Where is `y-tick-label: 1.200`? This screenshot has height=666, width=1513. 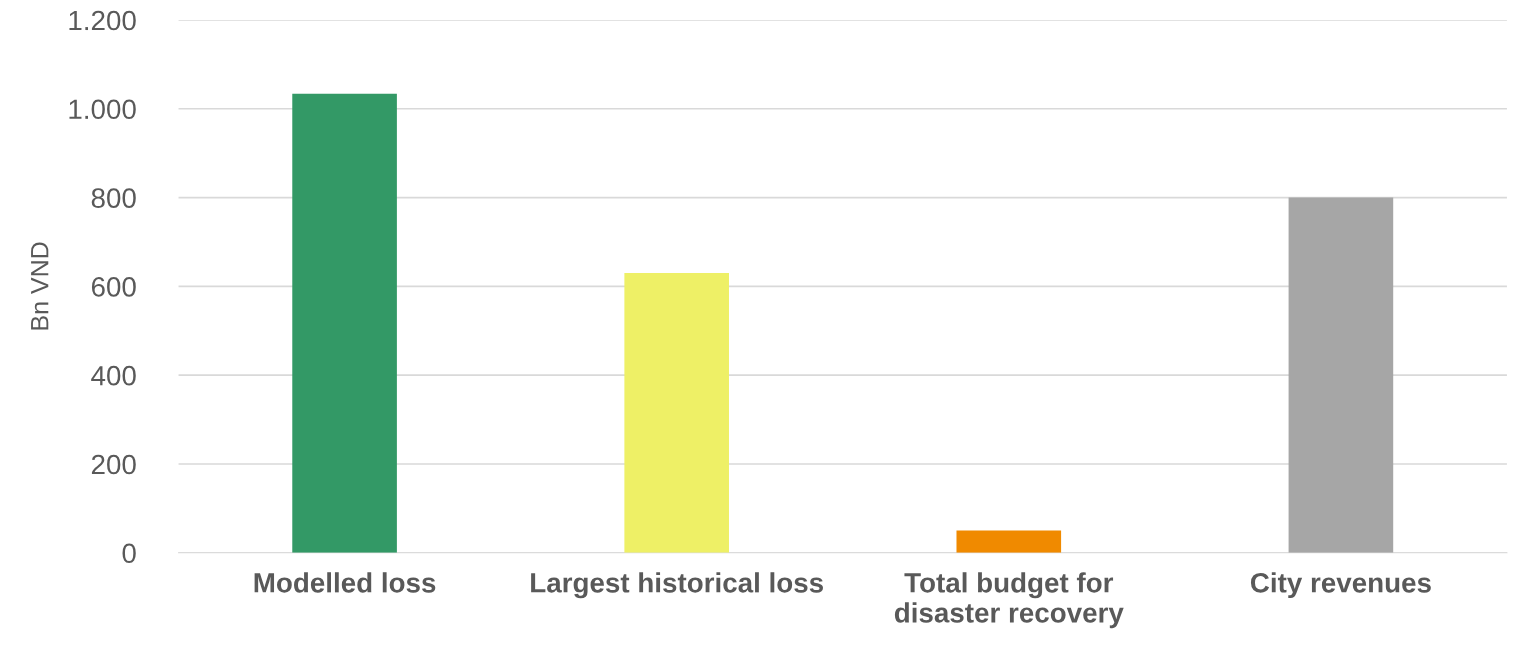 y-tick-label: 1.200 is located at coordinates (102, 20).